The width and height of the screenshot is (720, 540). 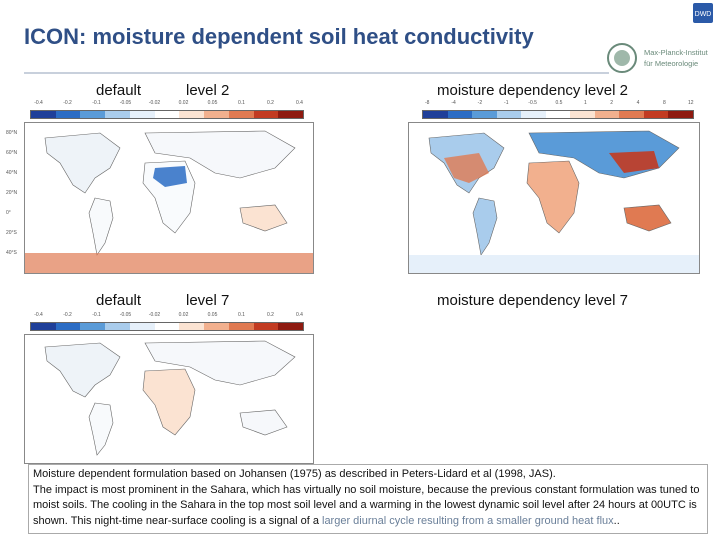 What do you see at coordinates (8, 213) in the screenshot?
I see `lat-label-0: 0°` at bounding box center [8, 213].